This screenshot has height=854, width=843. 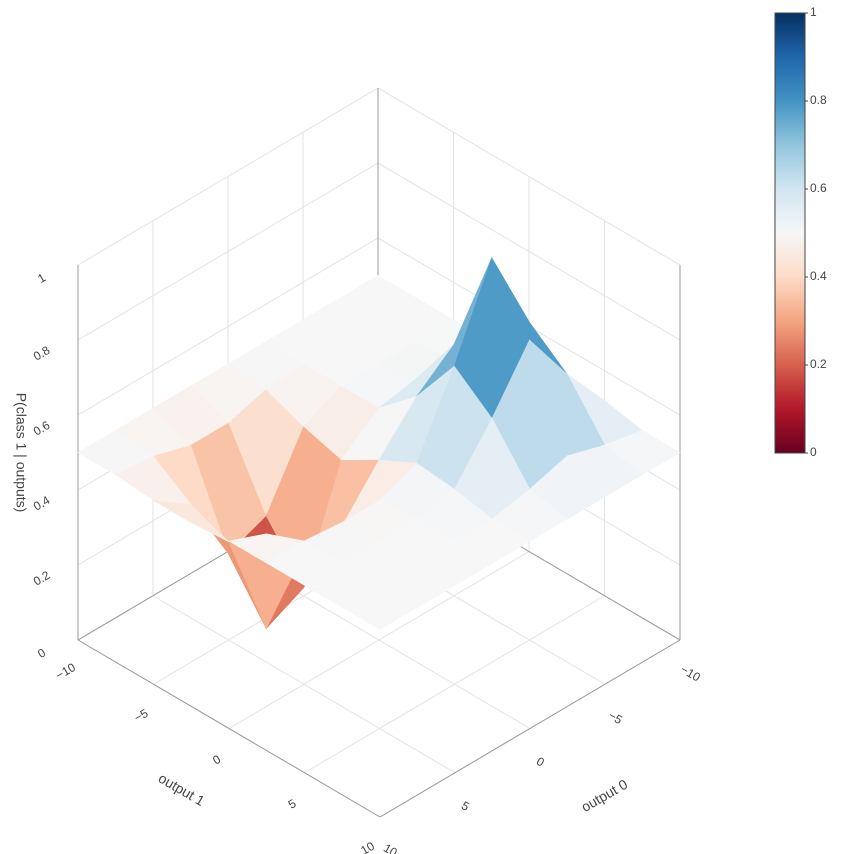 I want to click on colorbar-tick-label: 0.4, so click(x=818, y=276).